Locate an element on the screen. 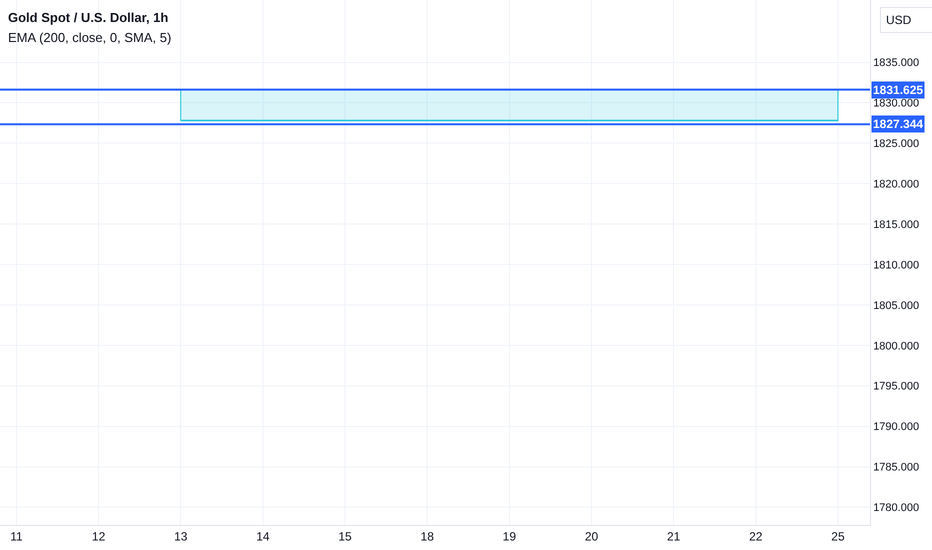 The width and height of the screenshot is (932, 550). x-tick-label: 12 is located at coordinates (99, 536).